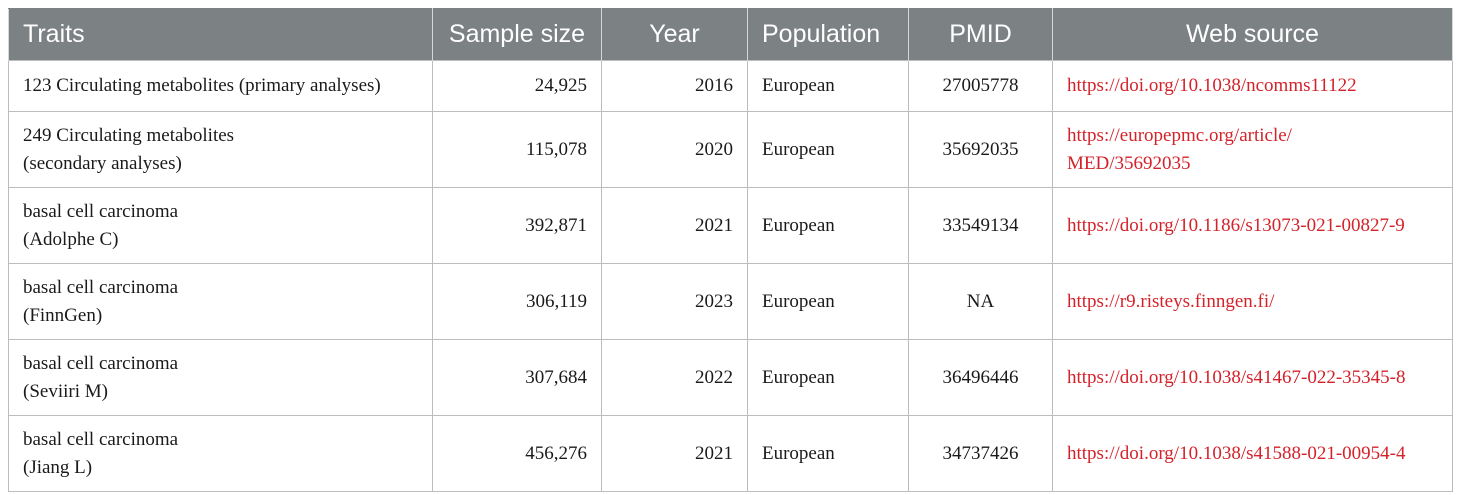 The image size is (1460, 495). What do you see at coordinates (102, 163) in the screenshot?
I see `trait-subtext: (secondary analyses)` at bounding box center [102, 163].